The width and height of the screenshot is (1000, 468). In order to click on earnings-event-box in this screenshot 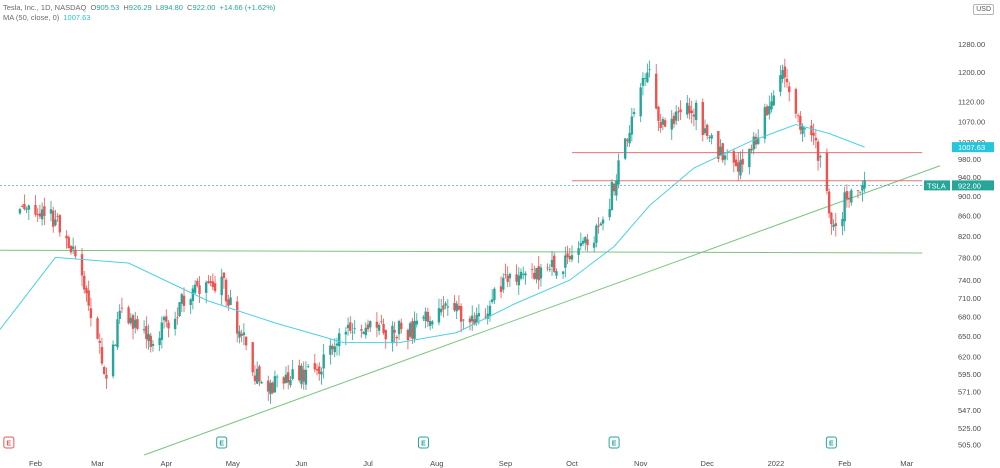, I will do `click(222, 442)`.